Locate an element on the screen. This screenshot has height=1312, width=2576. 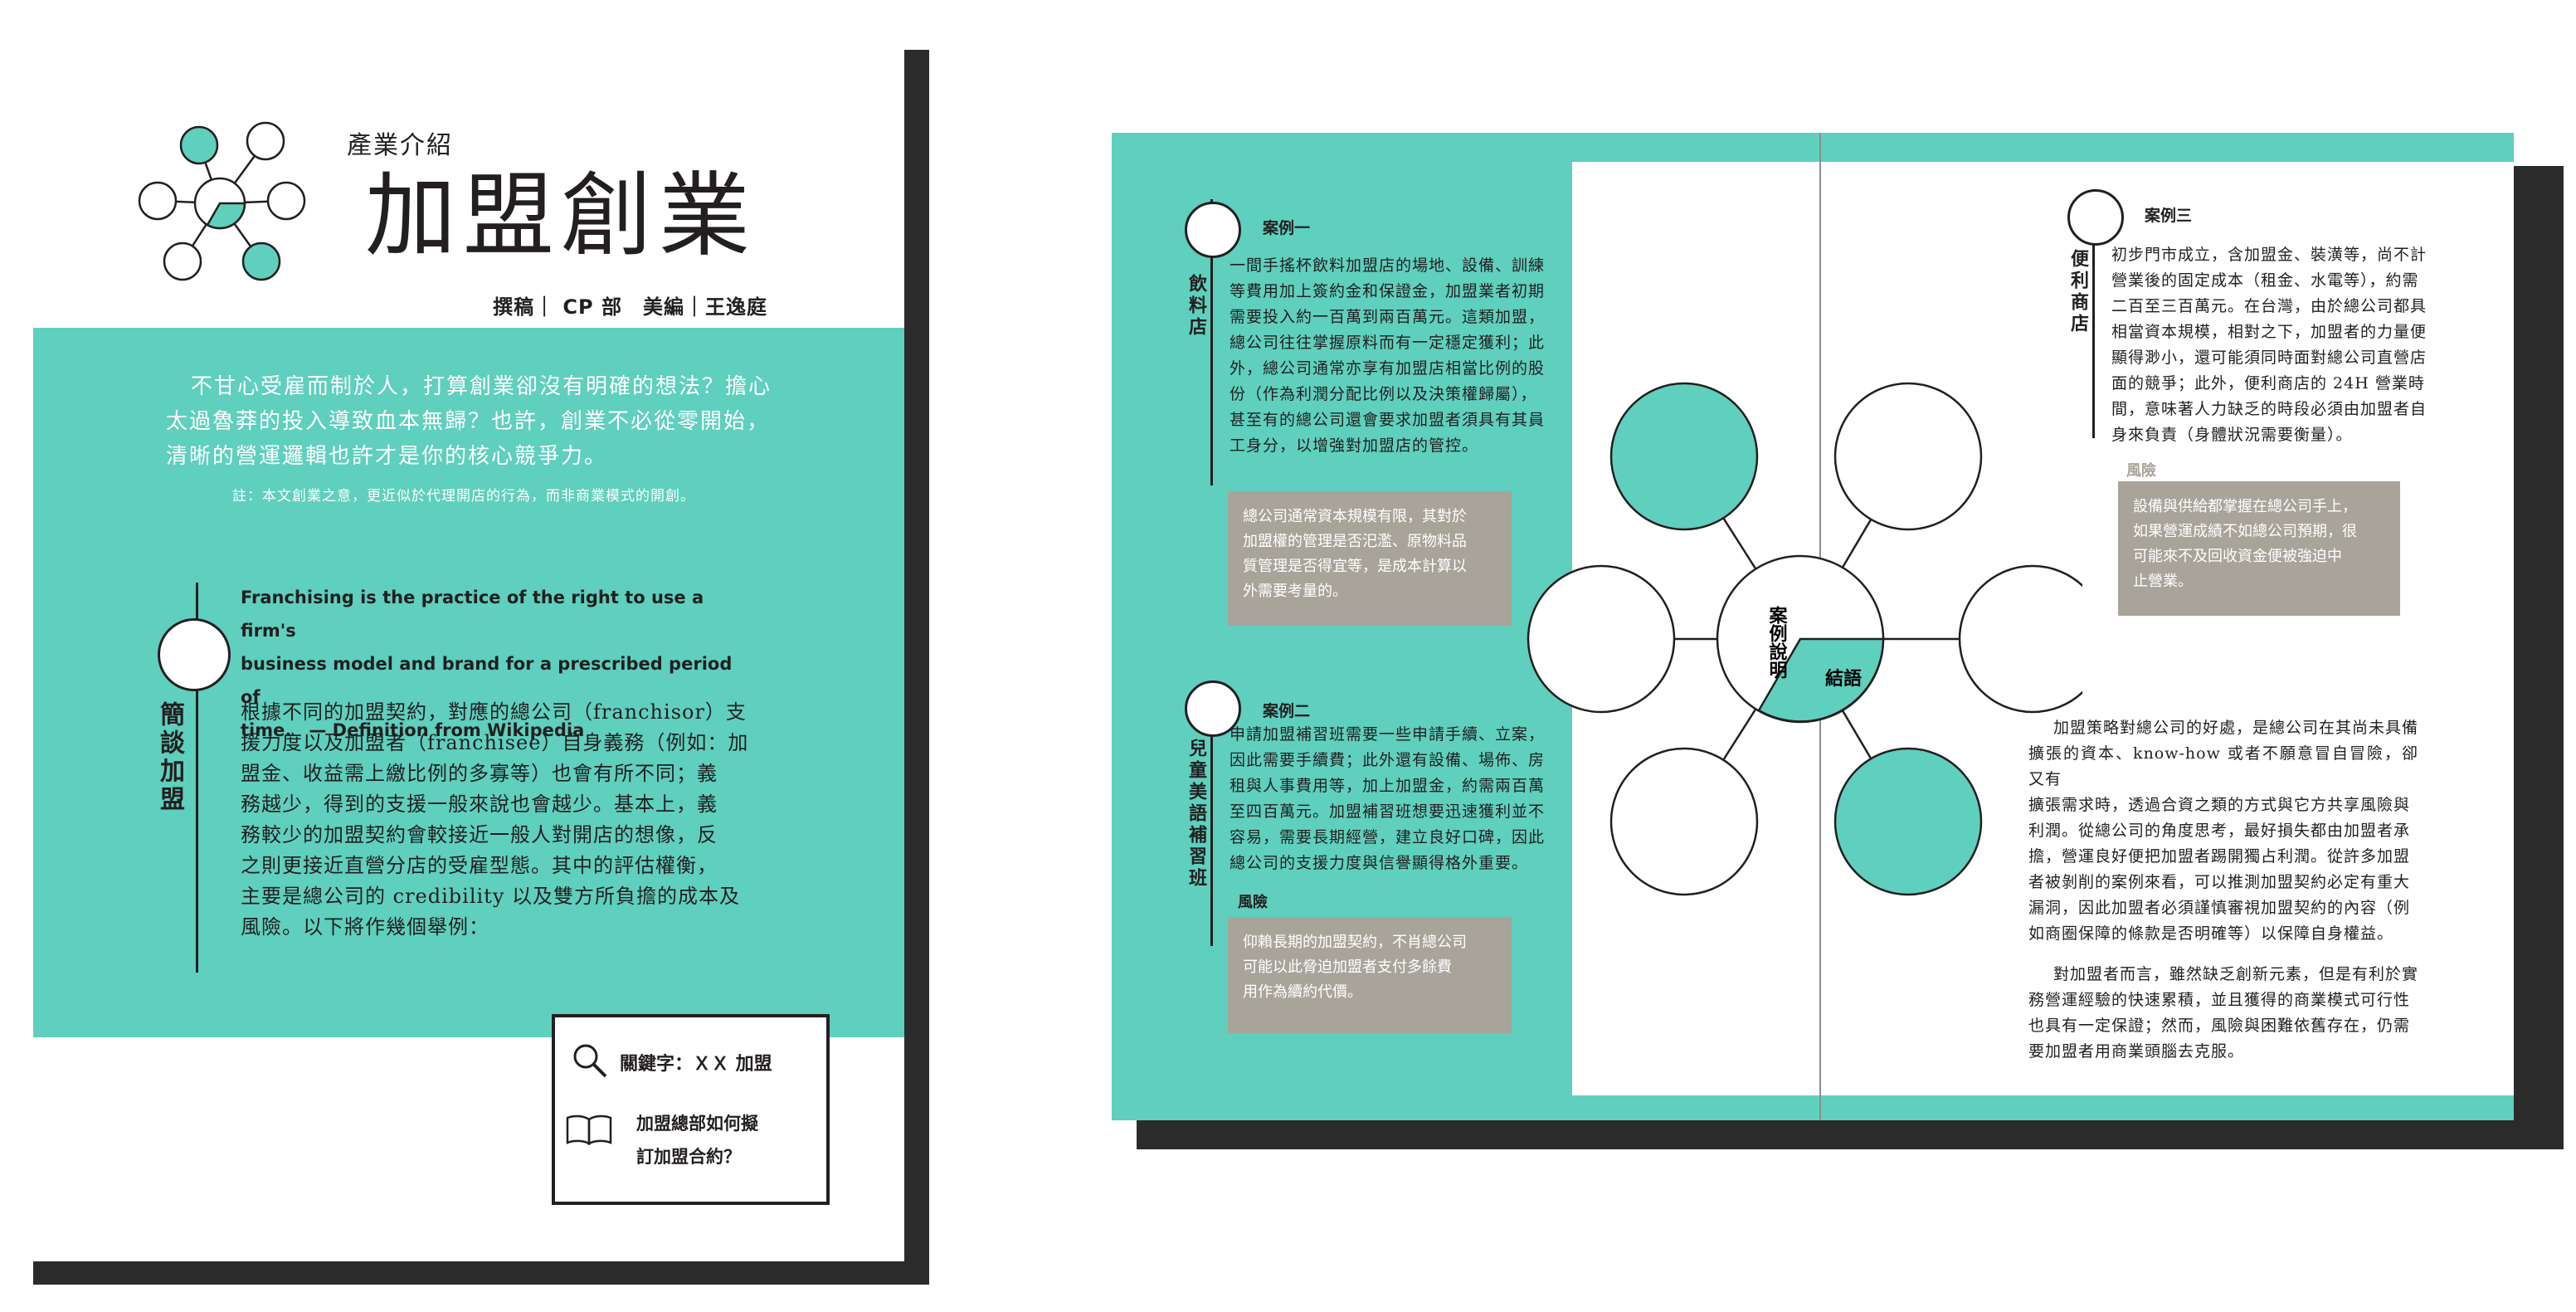
diagram-node-top-left is located at coordinates (1684, 456).